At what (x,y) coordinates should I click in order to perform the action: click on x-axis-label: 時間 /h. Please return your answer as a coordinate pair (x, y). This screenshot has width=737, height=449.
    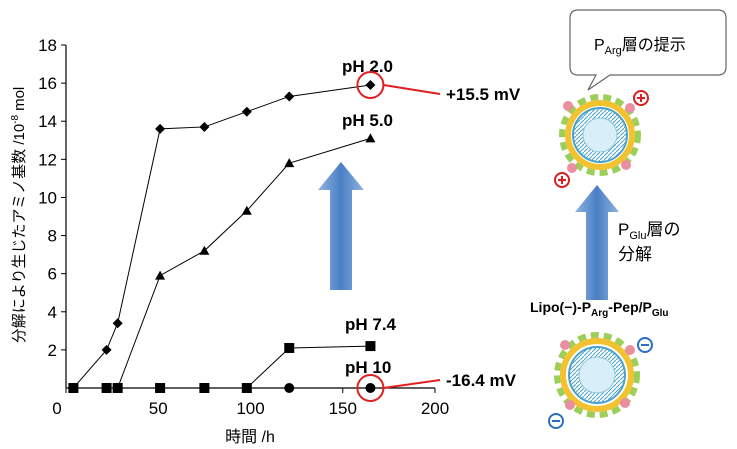
    Looking at the image, I should click on (250, 437).